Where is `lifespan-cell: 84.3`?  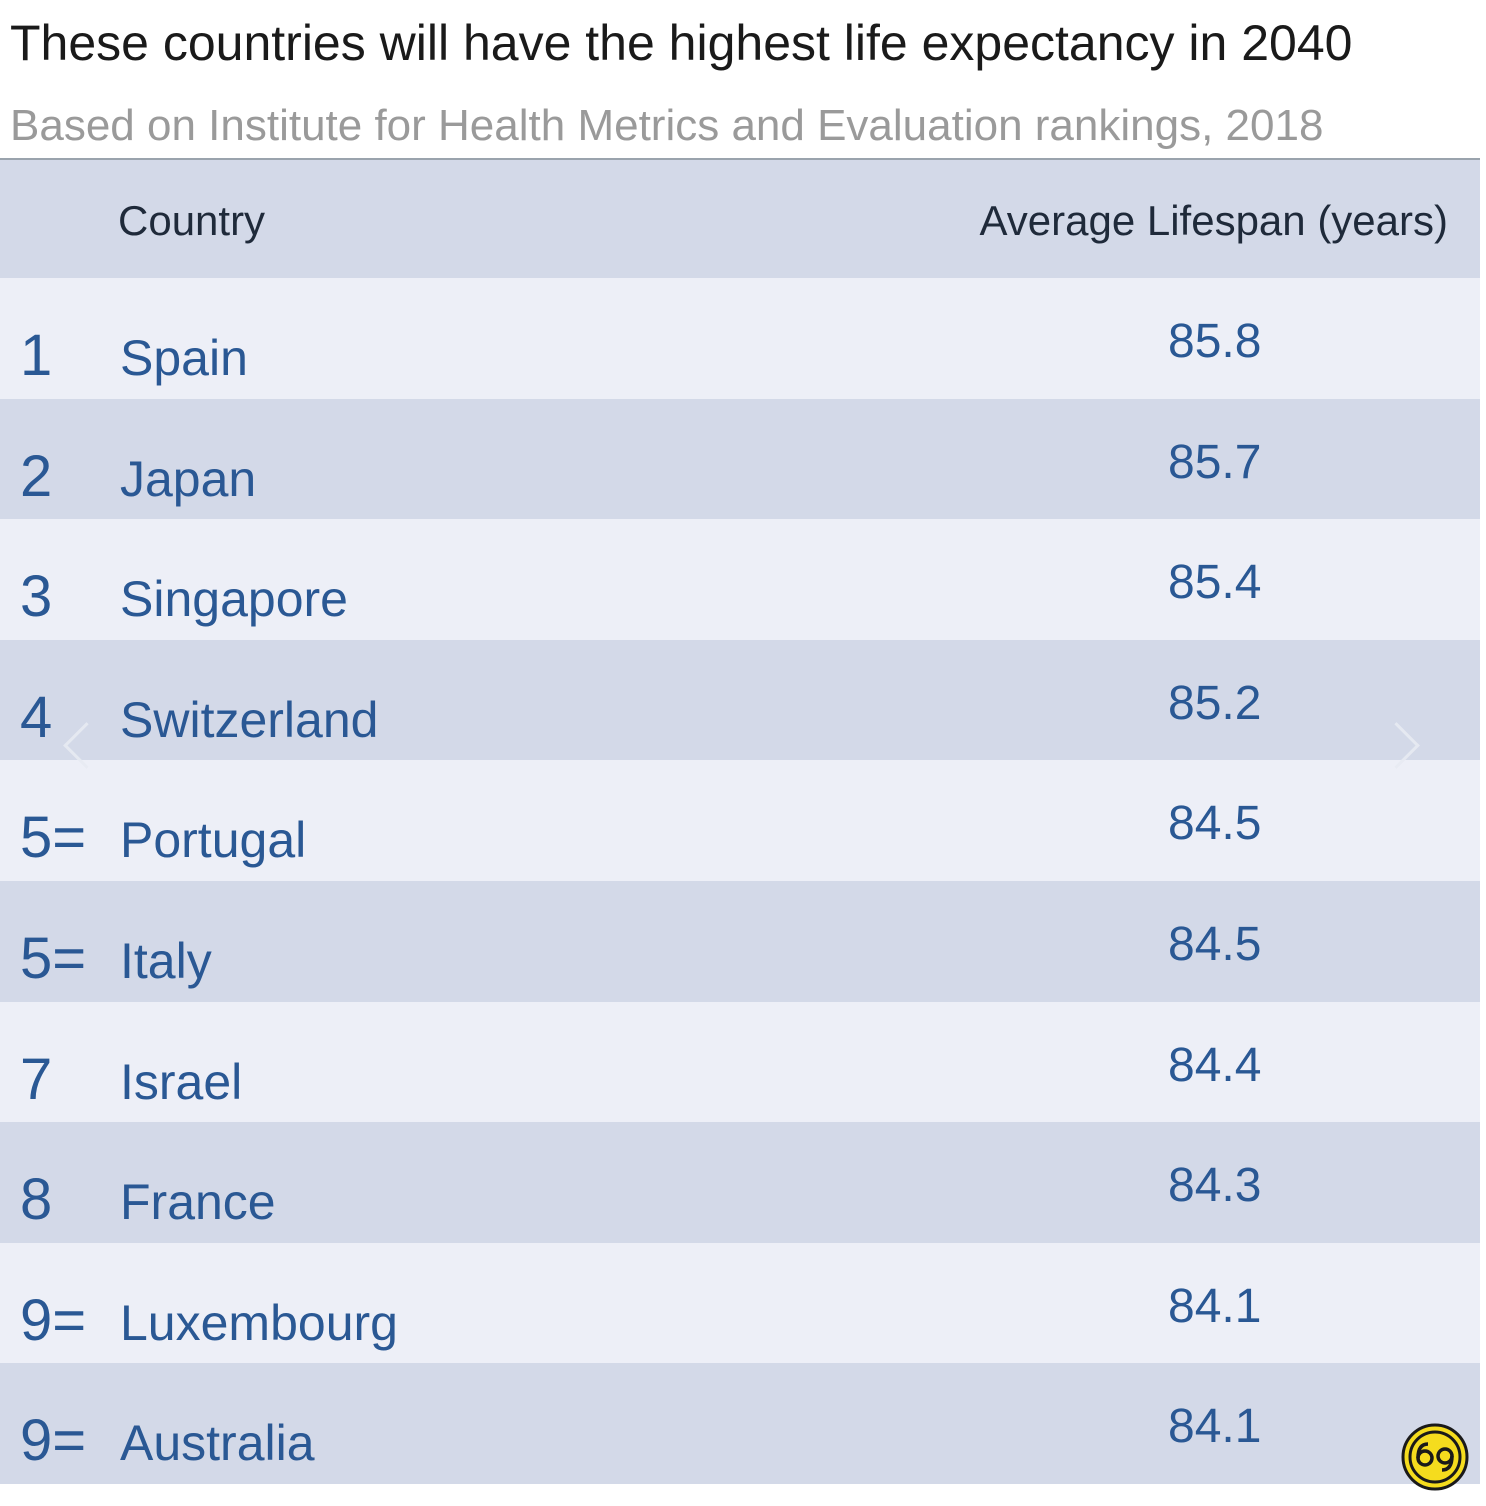 lifespan-cell: 84.3 is located at coordinates (1215, 1186).